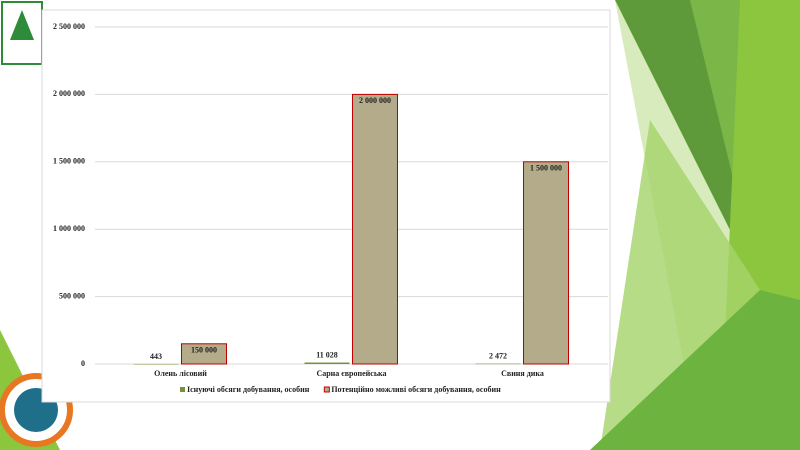 This screenshot has width=800, height=450. I want to click on x-tick-label: Сарна європейська, so click(351, 373).